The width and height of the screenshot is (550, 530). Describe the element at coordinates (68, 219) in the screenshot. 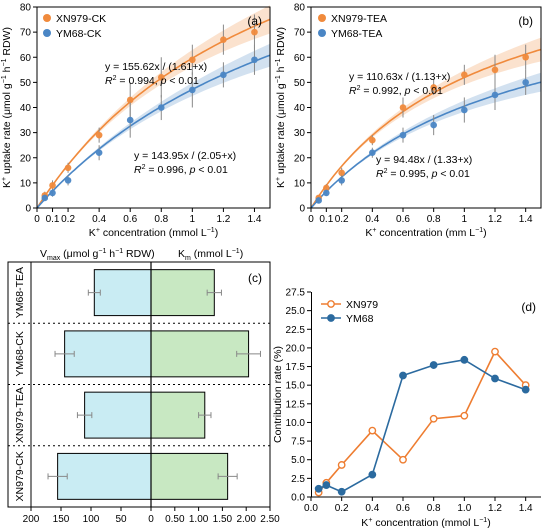

I see `x-tick-label: 0.2` at that location.